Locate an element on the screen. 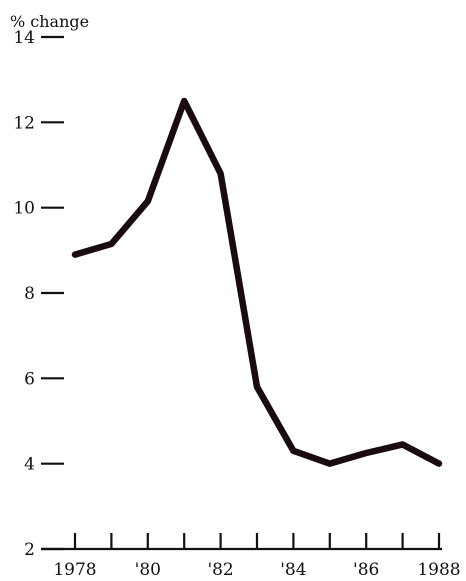 Image resolution: width=466 pixels, height=581 pixels. y-tick-label: 14 is located at coordinates (24, 38).